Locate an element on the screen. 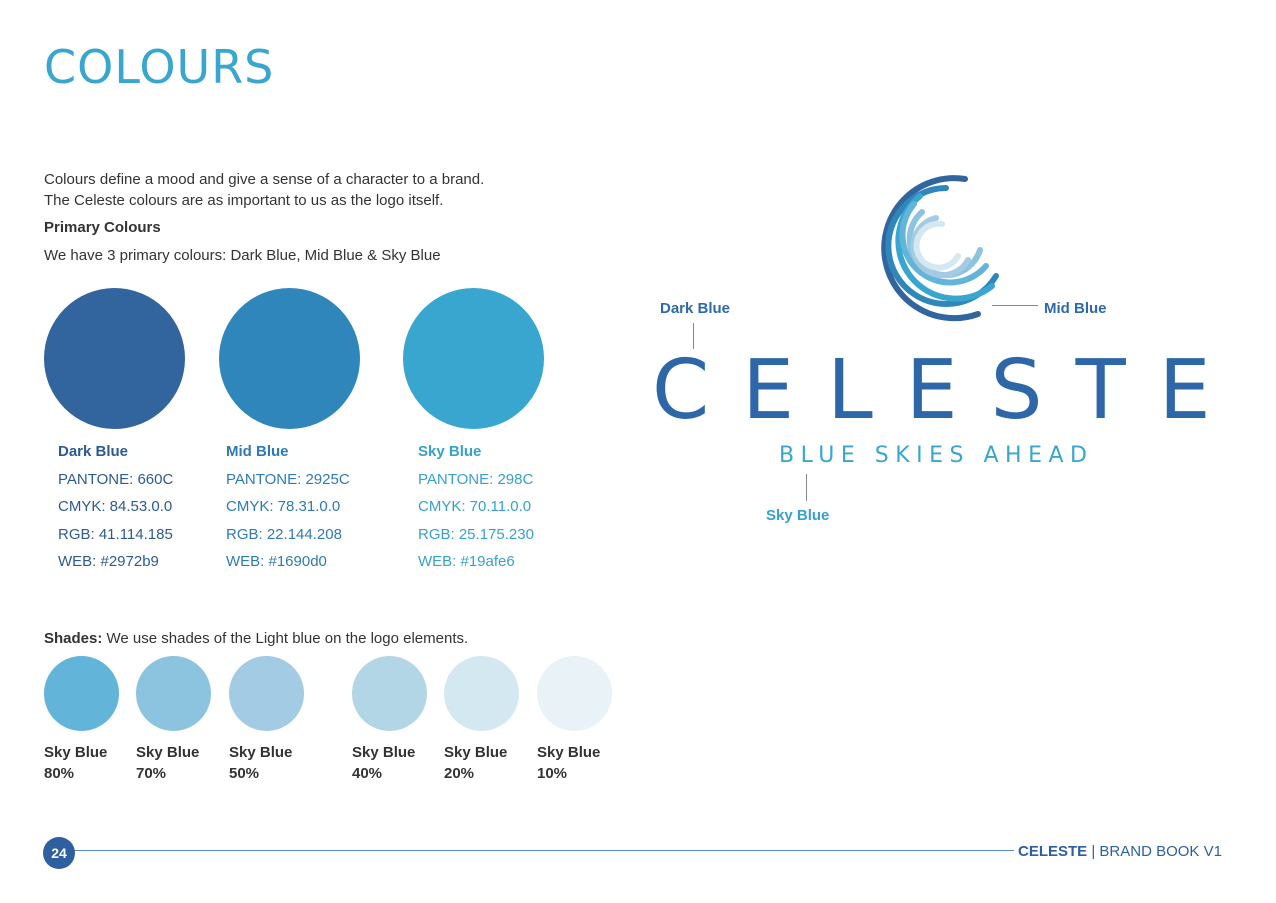  colour-web: WEB: #19afe6 is located at coordinates (466, 561).